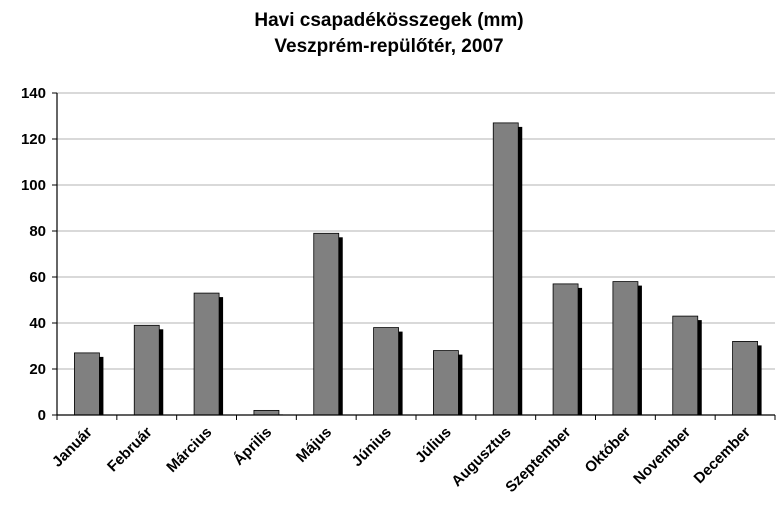 This screenshot has width=778, height=519. I want to click on y-tick-label: 140, so click(33, 93).